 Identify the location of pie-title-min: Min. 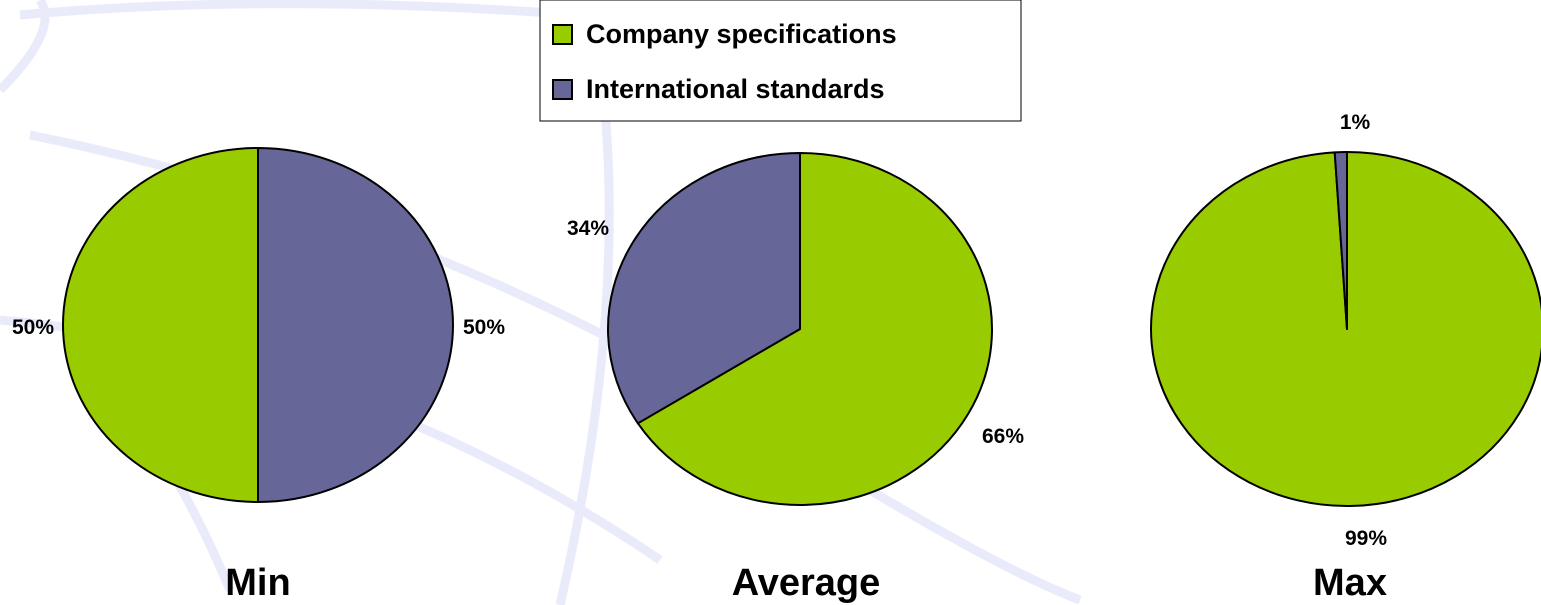
(257, 583).